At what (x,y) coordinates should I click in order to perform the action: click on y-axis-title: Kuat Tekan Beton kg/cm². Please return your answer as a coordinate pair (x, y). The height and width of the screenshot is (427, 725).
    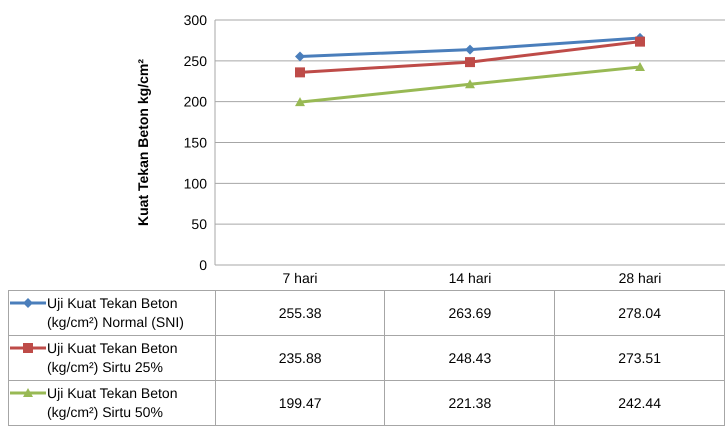
    Looking at the image, I should click on (142, 142).